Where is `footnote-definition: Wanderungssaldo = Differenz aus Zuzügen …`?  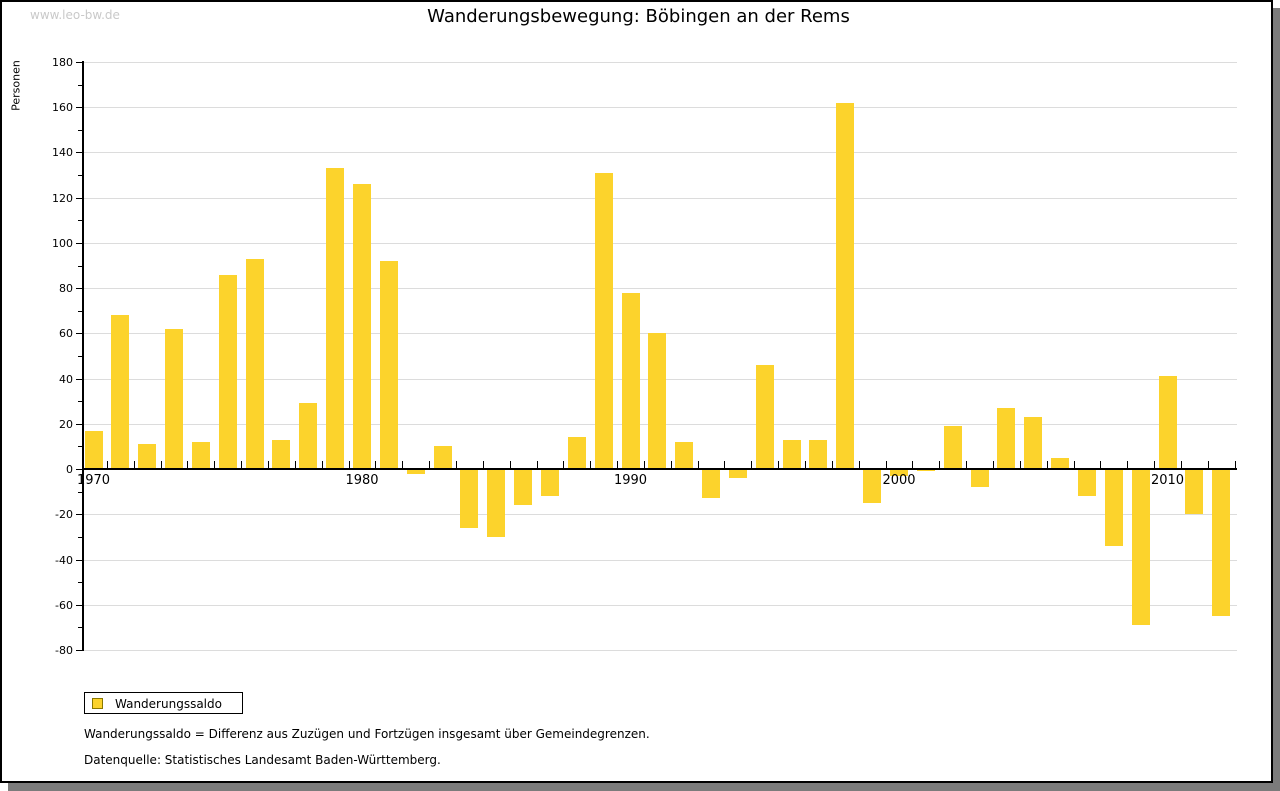 footnote-definition: Wanderungssaldo = Differenz aus Zuzügen … is located at coordinates (367, 734).